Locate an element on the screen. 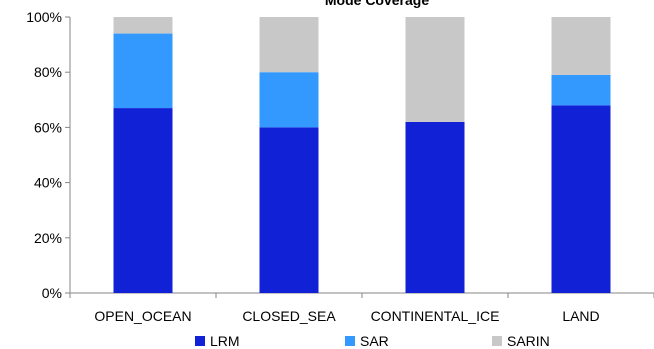 The image size is (654, 349). bar-sar-land is located at coordinates (581, 90).